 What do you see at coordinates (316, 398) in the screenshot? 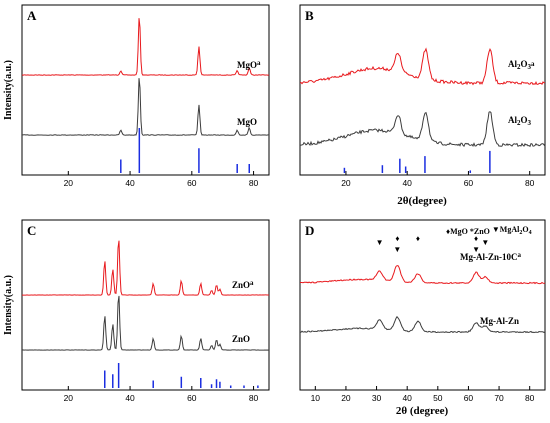
I see `x-tick-label: 10` at bounding box center [316, 398].